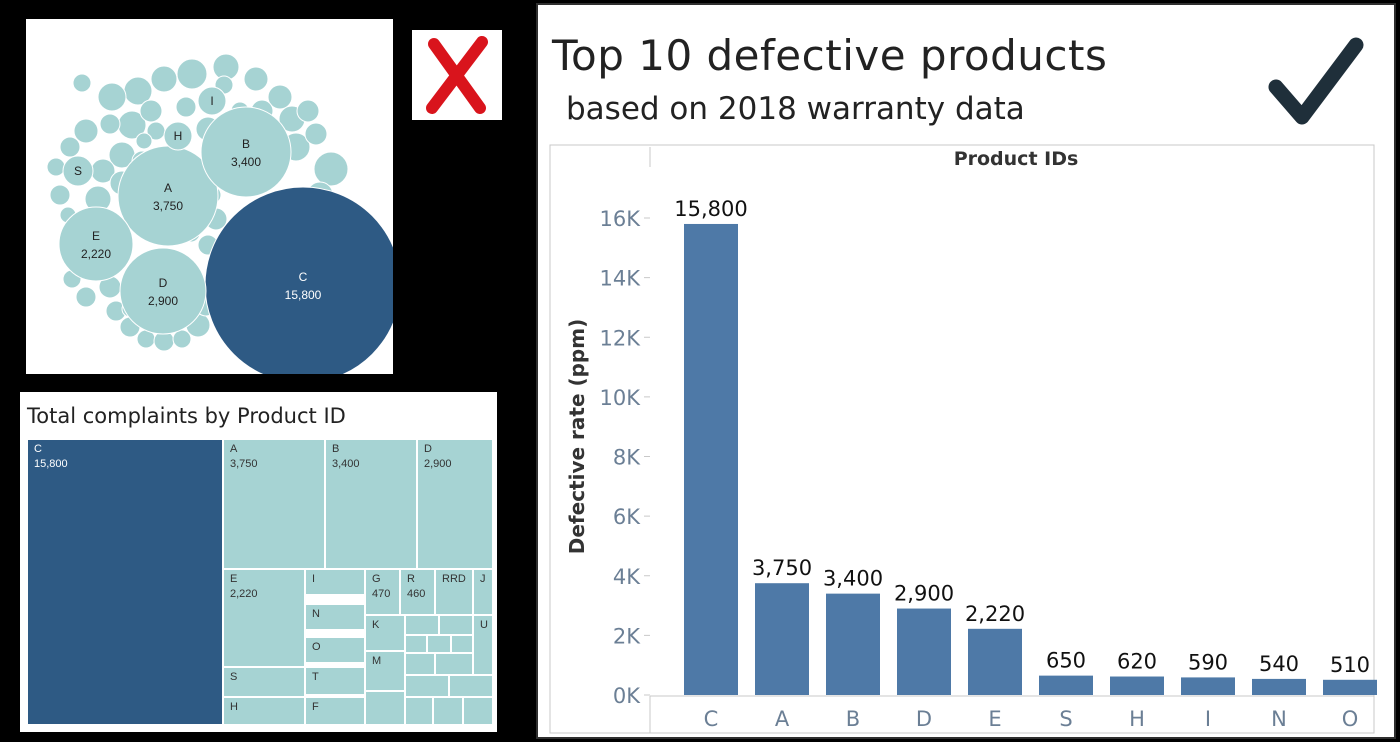  Describe the element at coordinates (371, 504) in the screenshot. I see `treemap-cell-b: B 3,400` at that location.